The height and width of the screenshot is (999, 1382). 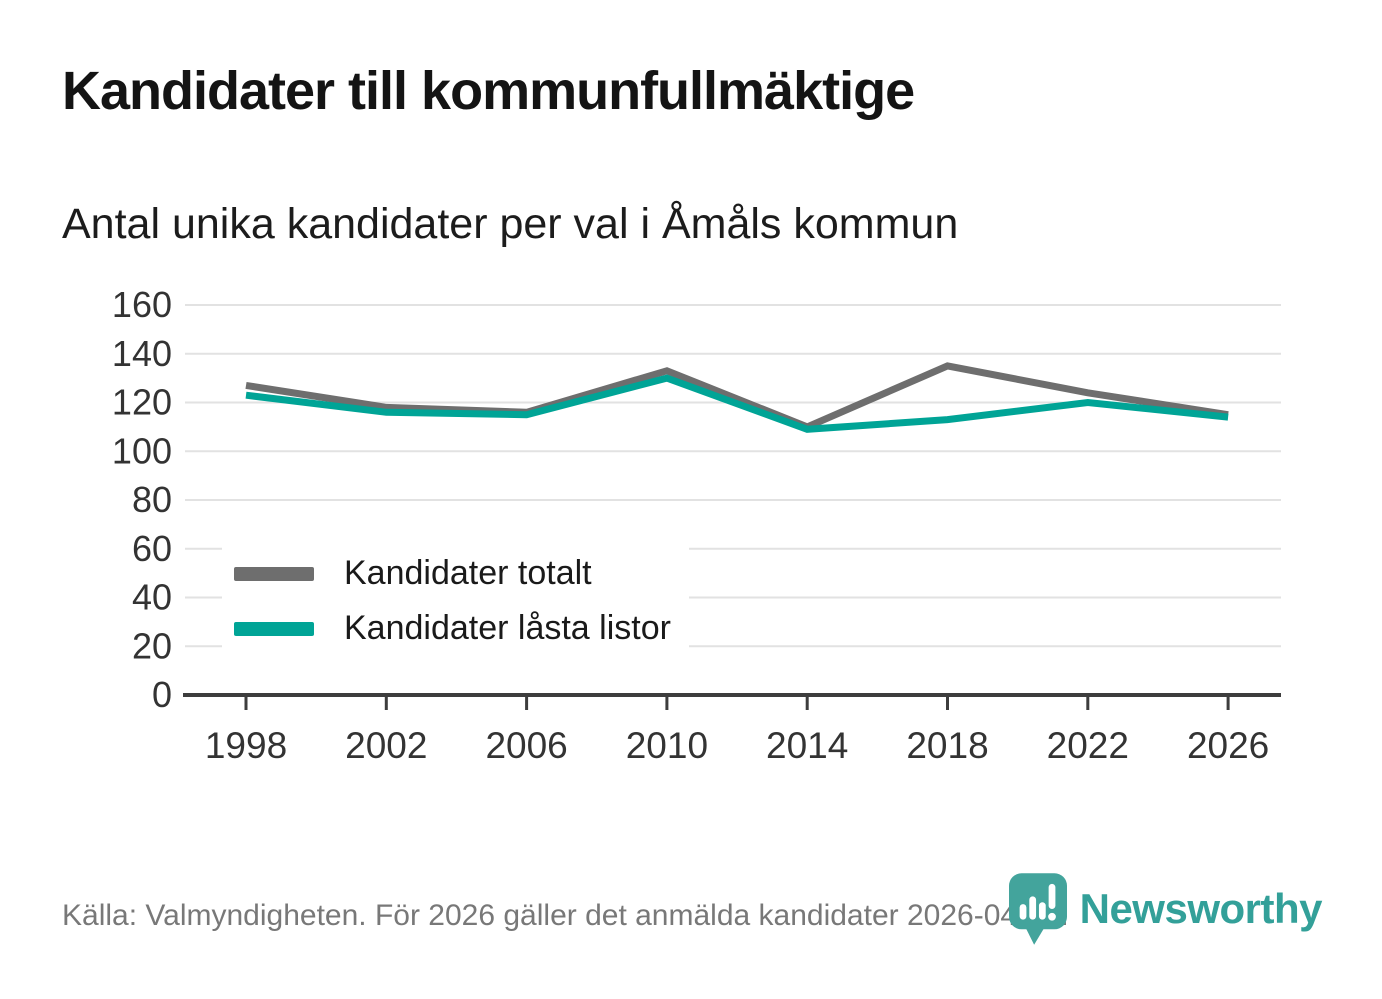 I want to click on x-tick-label: 2026, so click(x=1228, y=745).